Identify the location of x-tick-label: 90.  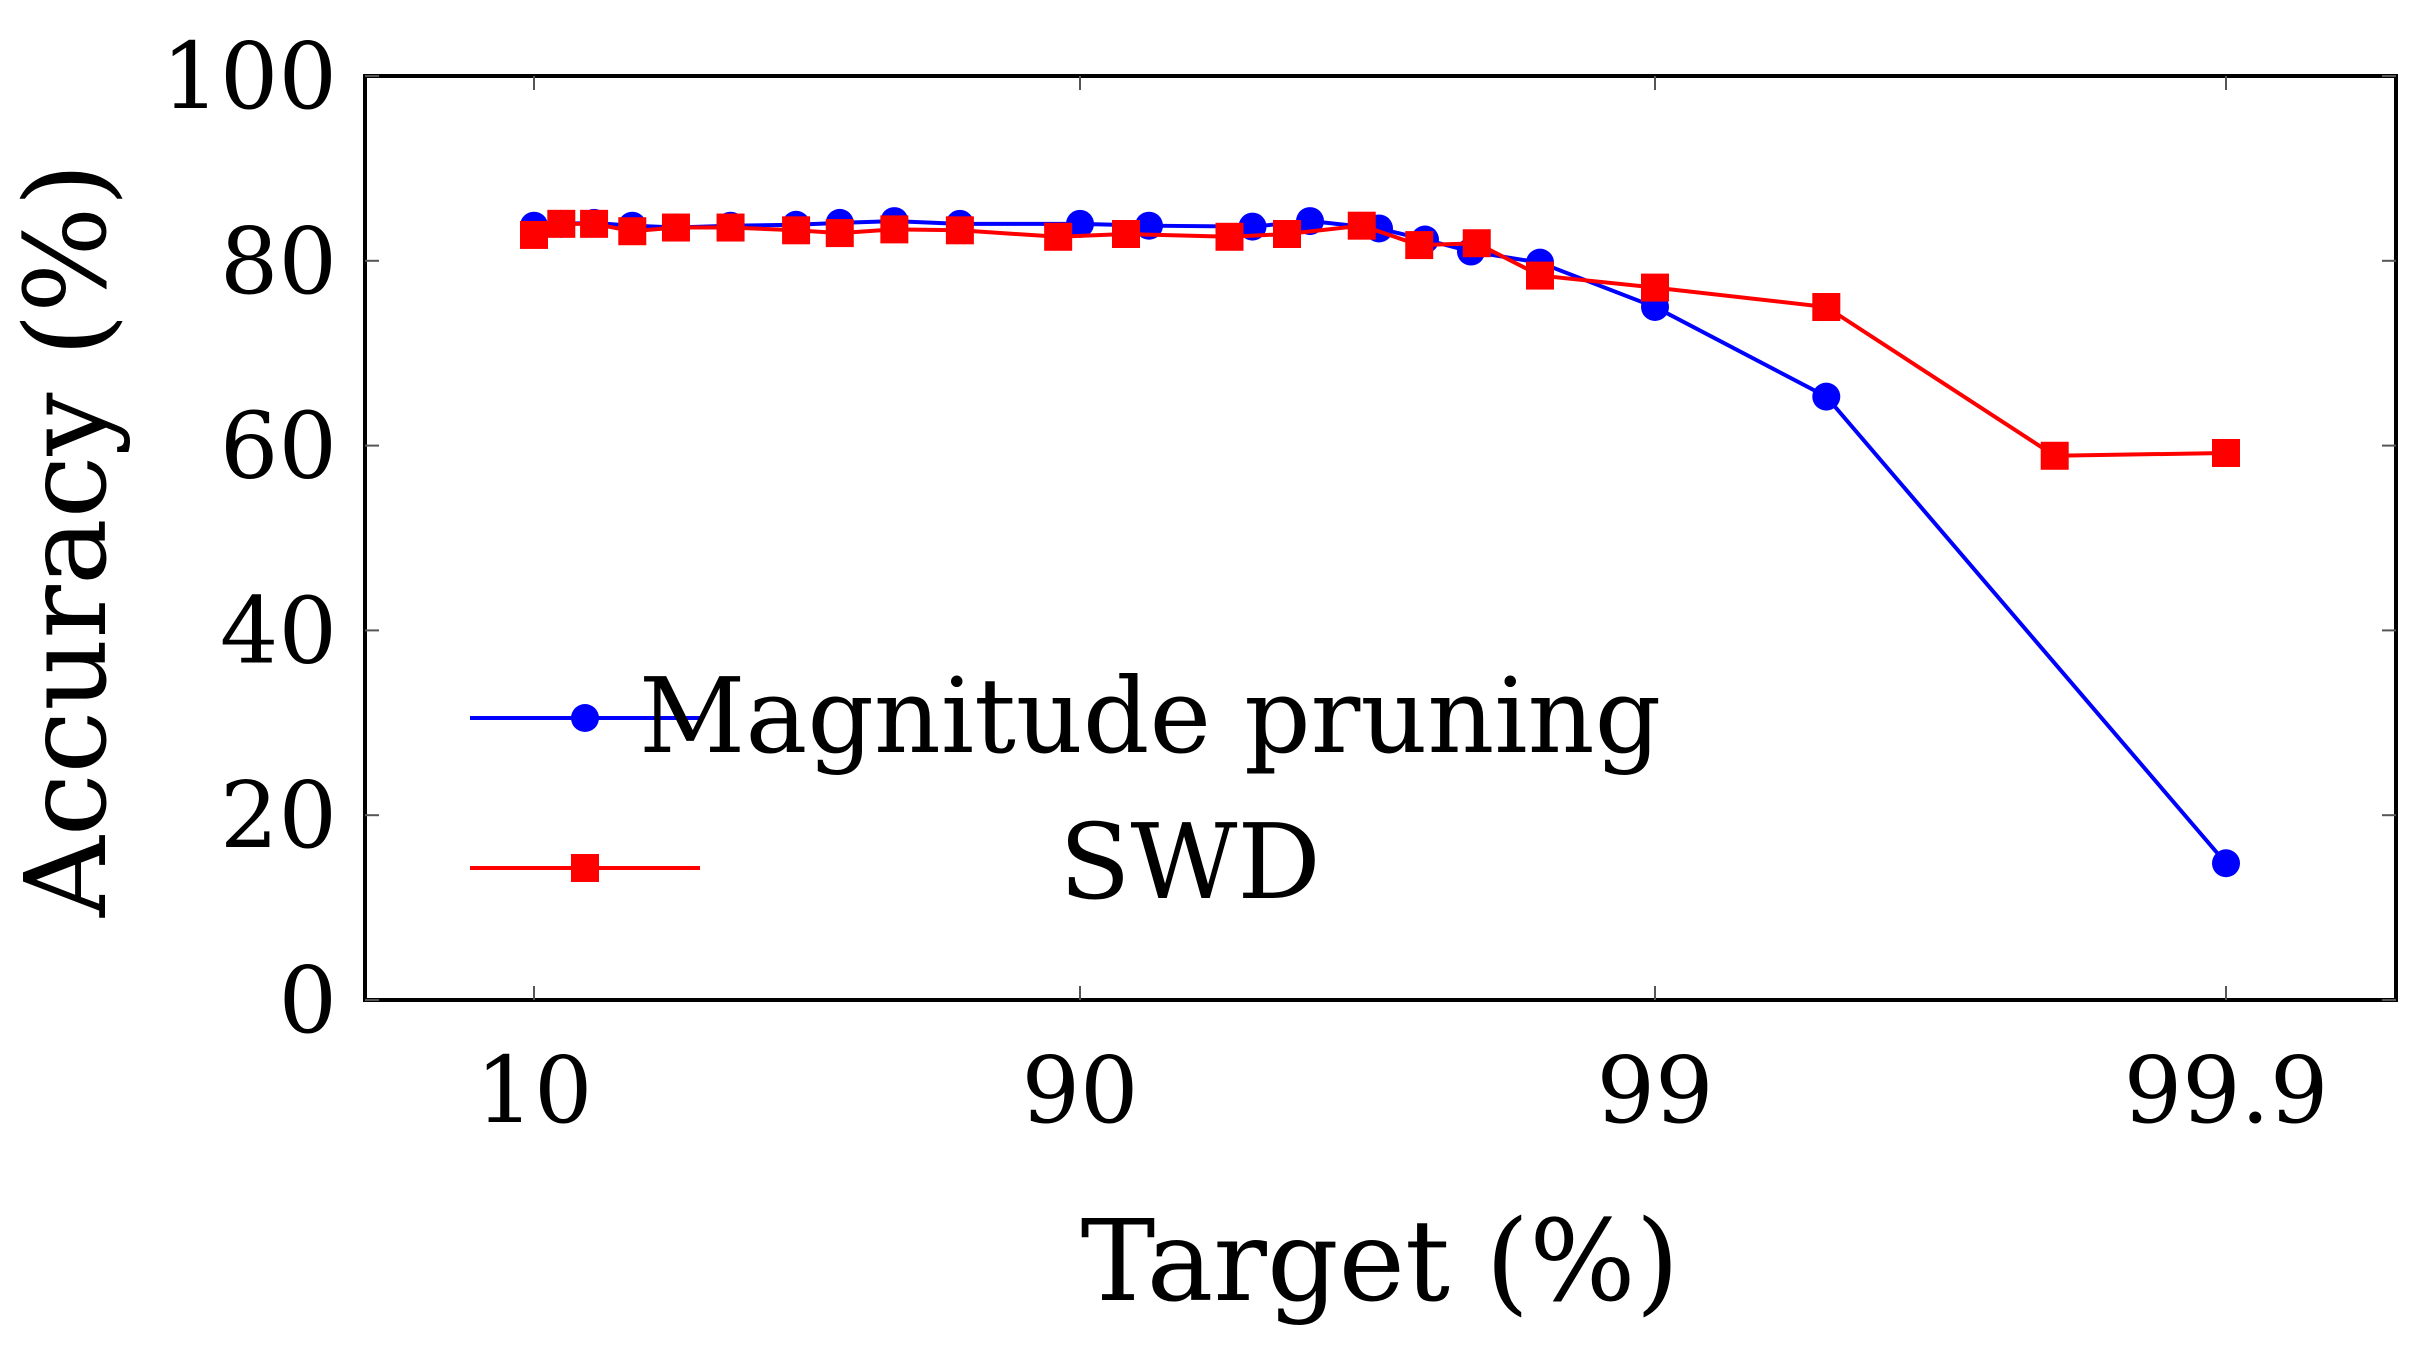
(1079, 1090).